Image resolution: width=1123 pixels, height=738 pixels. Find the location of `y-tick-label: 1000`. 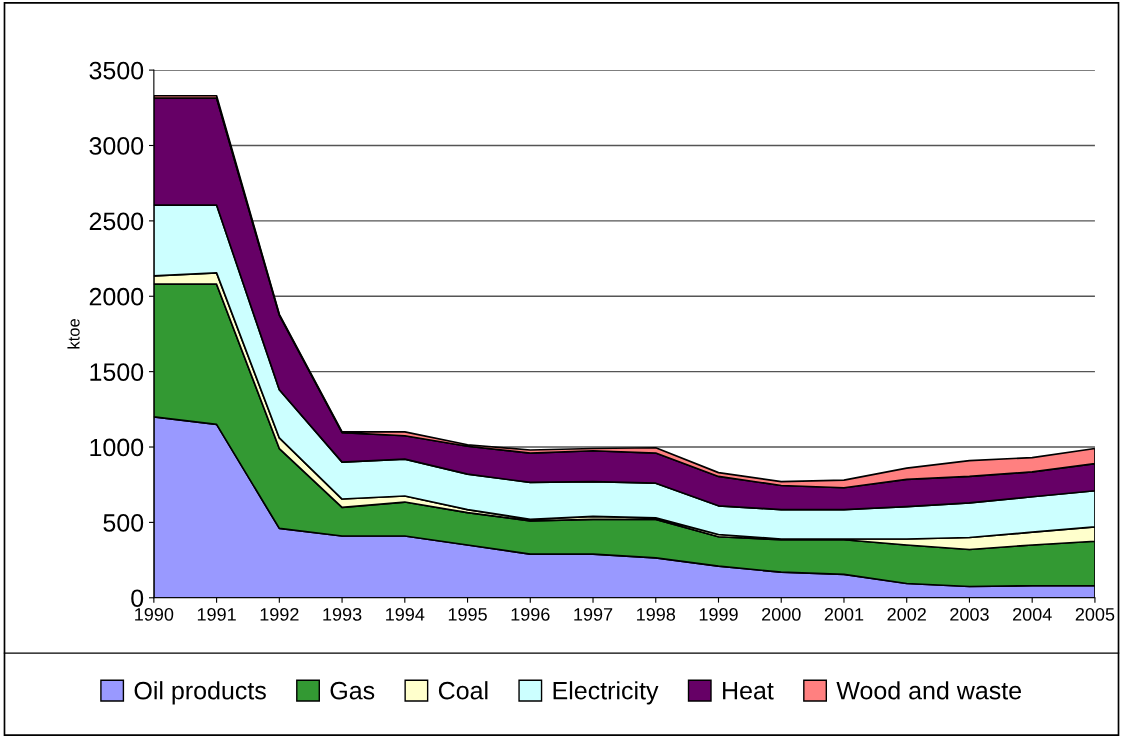

y-tick-label: 1000 is located at coordinates (117, 447).